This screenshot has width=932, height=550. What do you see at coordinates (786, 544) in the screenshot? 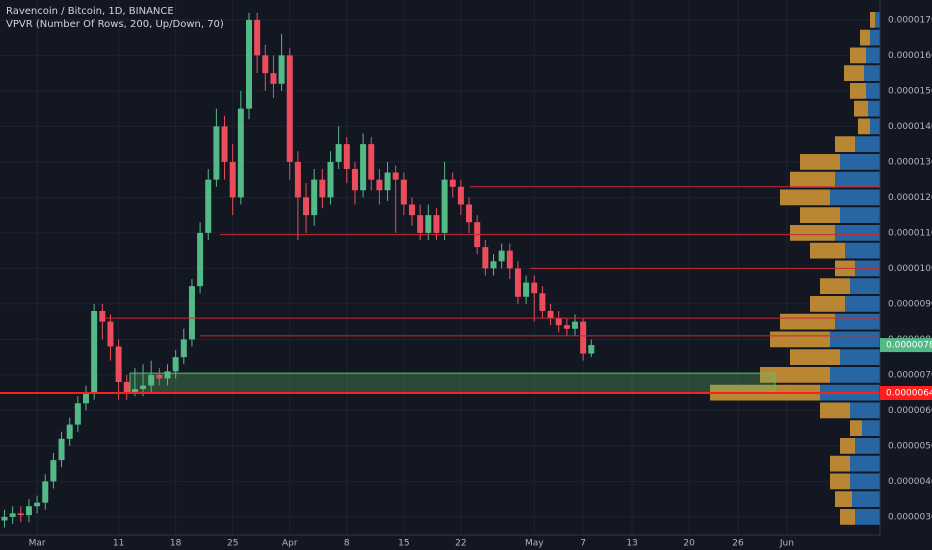
I see `x-tick-label: Jun` at bounding box center [786, 544].